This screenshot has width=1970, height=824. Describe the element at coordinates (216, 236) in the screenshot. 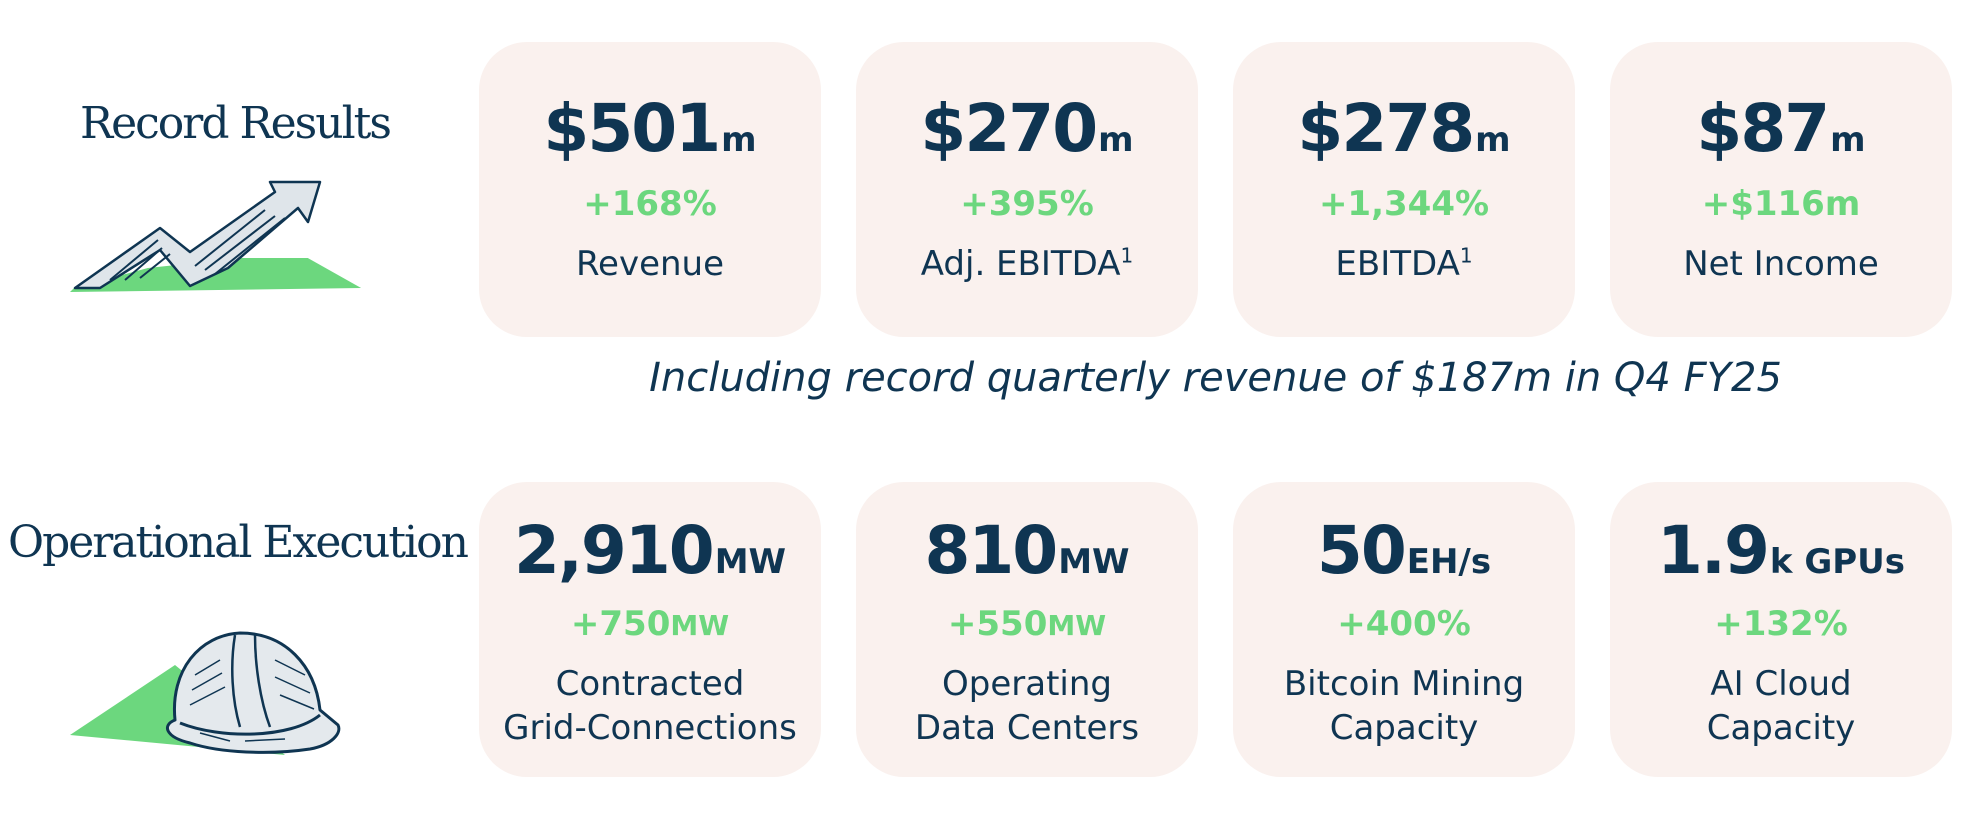

I see `rising-arrow-icon` at that location.